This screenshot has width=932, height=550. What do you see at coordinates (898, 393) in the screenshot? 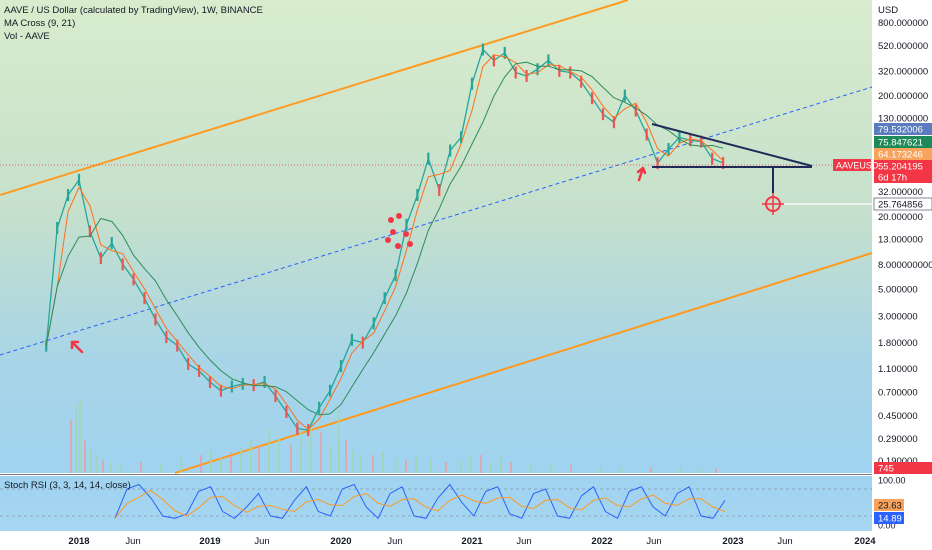
I see `price-axis-tick: 0.700000` at bounding box center [898, 393].